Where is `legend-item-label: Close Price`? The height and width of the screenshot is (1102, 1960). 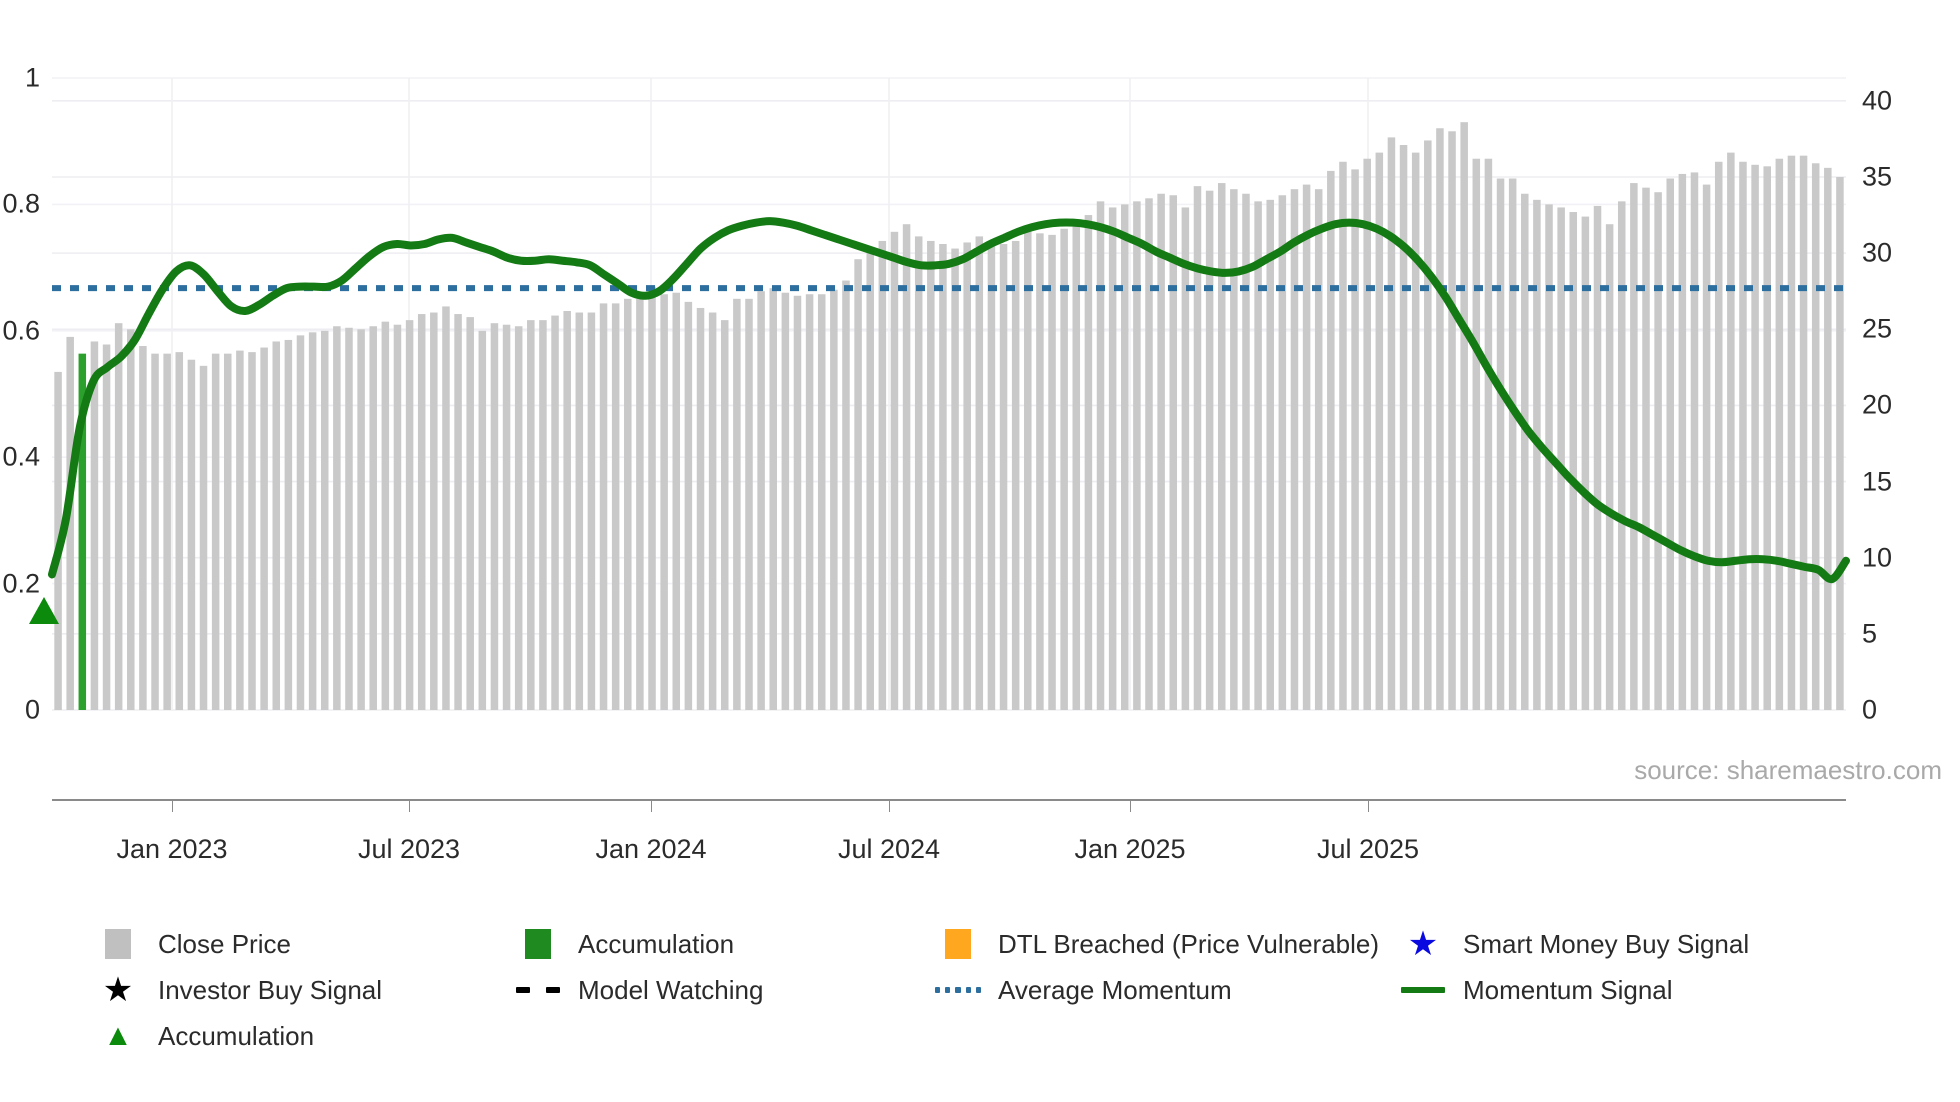
legend-item-label: Close Price is located at coordinates (224, 943).